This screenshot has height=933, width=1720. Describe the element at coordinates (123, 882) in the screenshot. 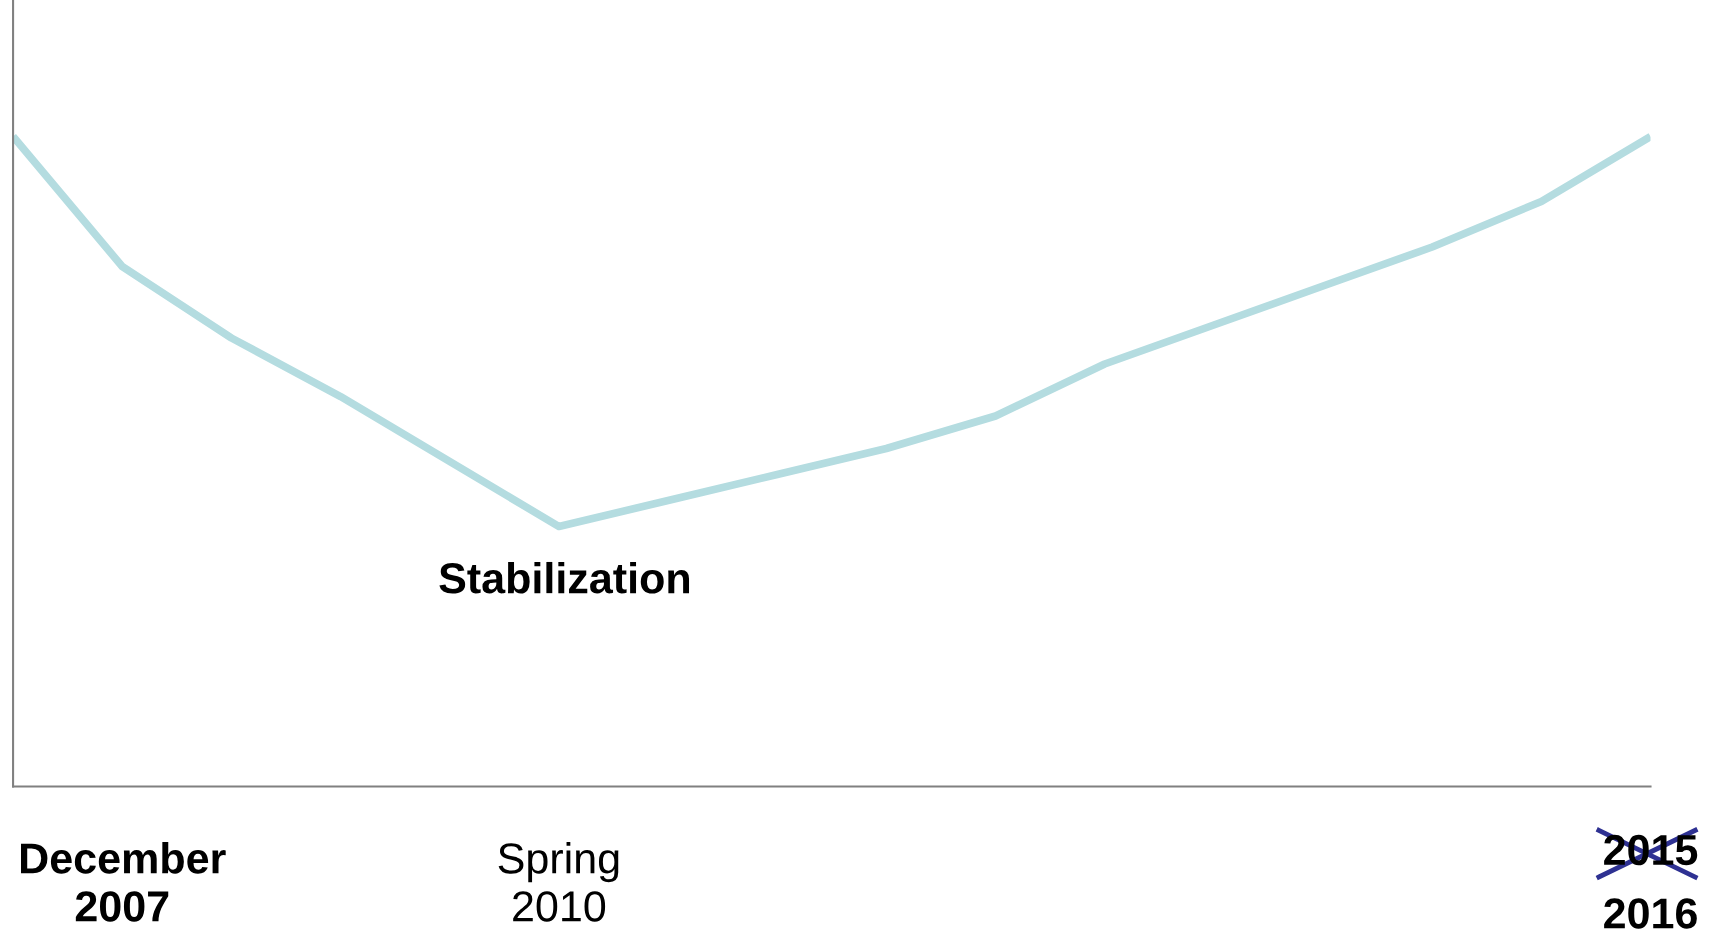

I see `x-tick-label: December 2007` at that location.